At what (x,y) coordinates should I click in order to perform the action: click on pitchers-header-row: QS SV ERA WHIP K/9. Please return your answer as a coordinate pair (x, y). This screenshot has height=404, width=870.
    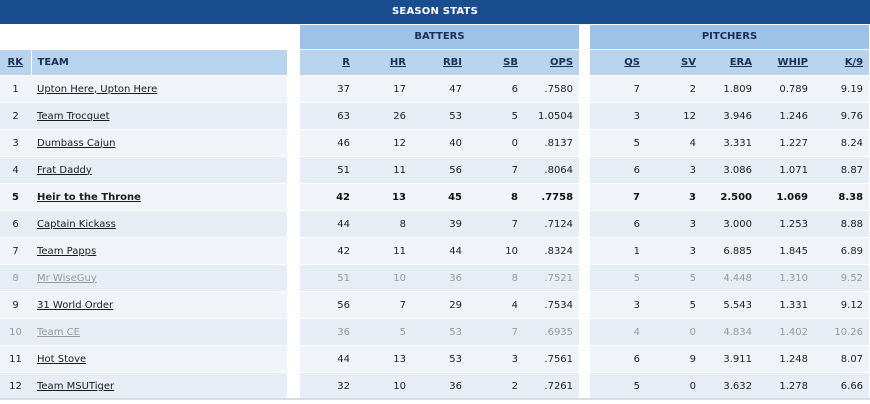
    Looking at the image, I should click on (730, 62).